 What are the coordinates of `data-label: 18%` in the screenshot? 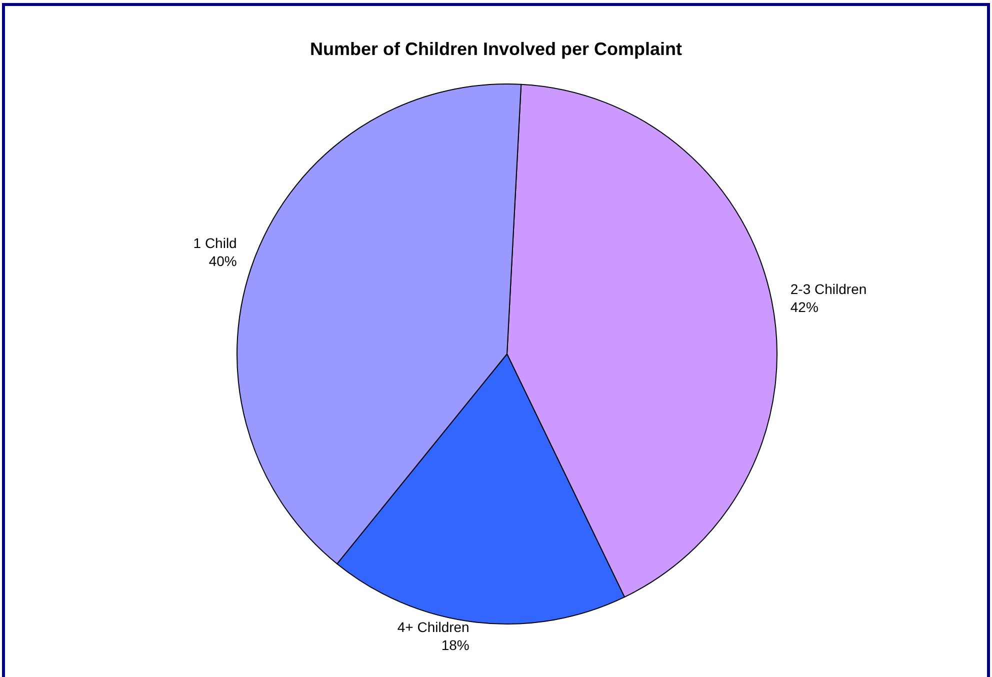 It's located at (455, 645).